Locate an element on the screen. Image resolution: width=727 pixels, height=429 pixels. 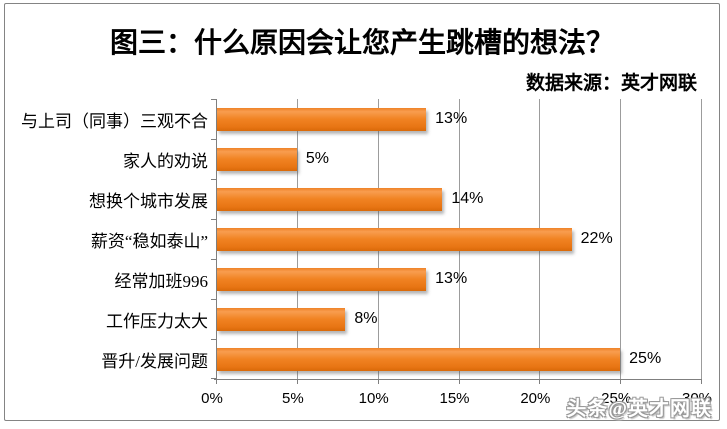
bar-row: 14% is located at coordinates (458, 199).